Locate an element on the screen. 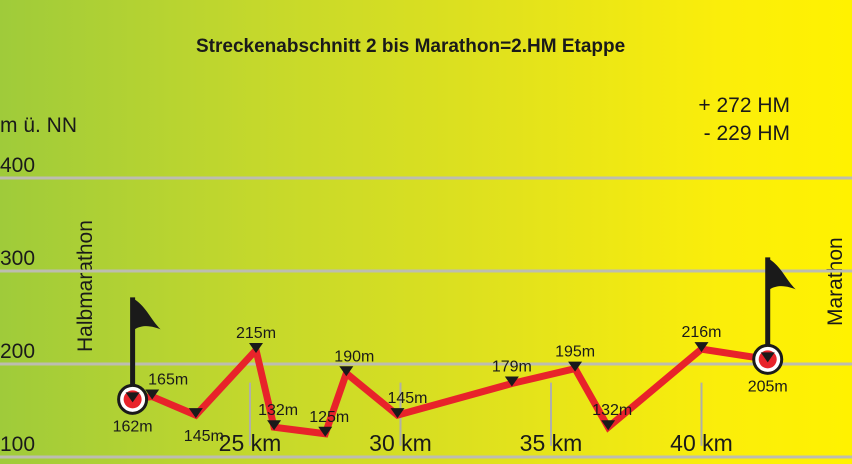 The height and width of the screenshot is (464, 852). x-tick-label: 35 km is located at coordinates (551, 443).